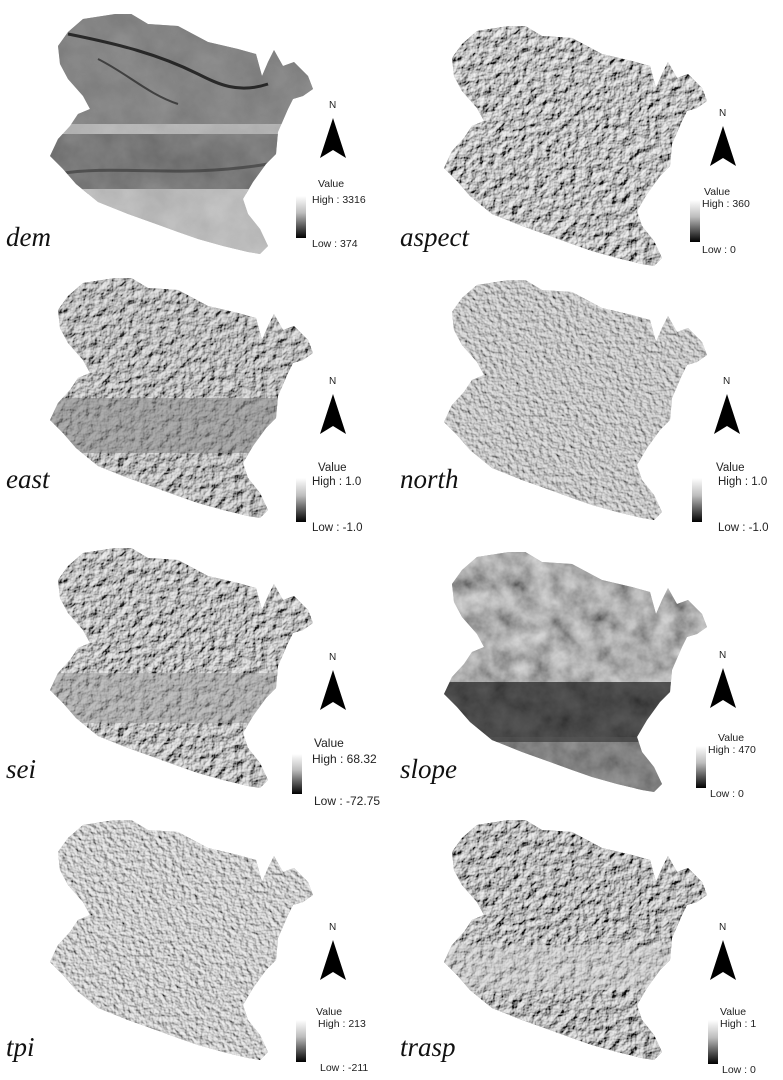  I want to click on map-trasp, so click(575, 940).